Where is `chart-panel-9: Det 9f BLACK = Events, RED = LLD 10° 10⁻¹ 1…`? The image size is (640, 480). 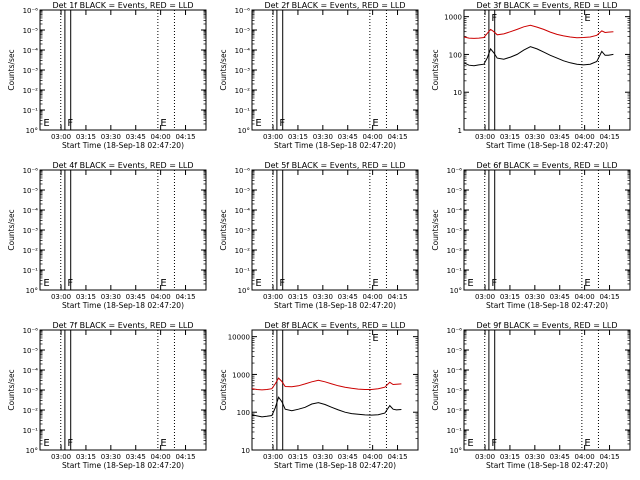 chart-panel-9: Det 9f BLACK = Events, RED = LLD 10° 10⁻¹ 1… is located at coordinates (531, 395).